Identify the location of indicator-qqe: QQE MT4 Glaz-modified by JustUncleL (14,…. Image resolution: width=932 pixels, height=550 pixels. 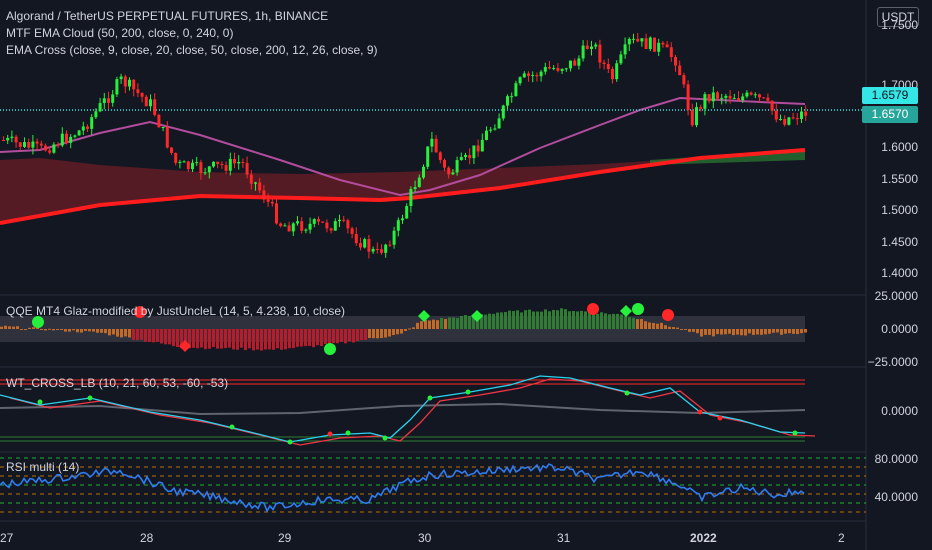
(176, 311).